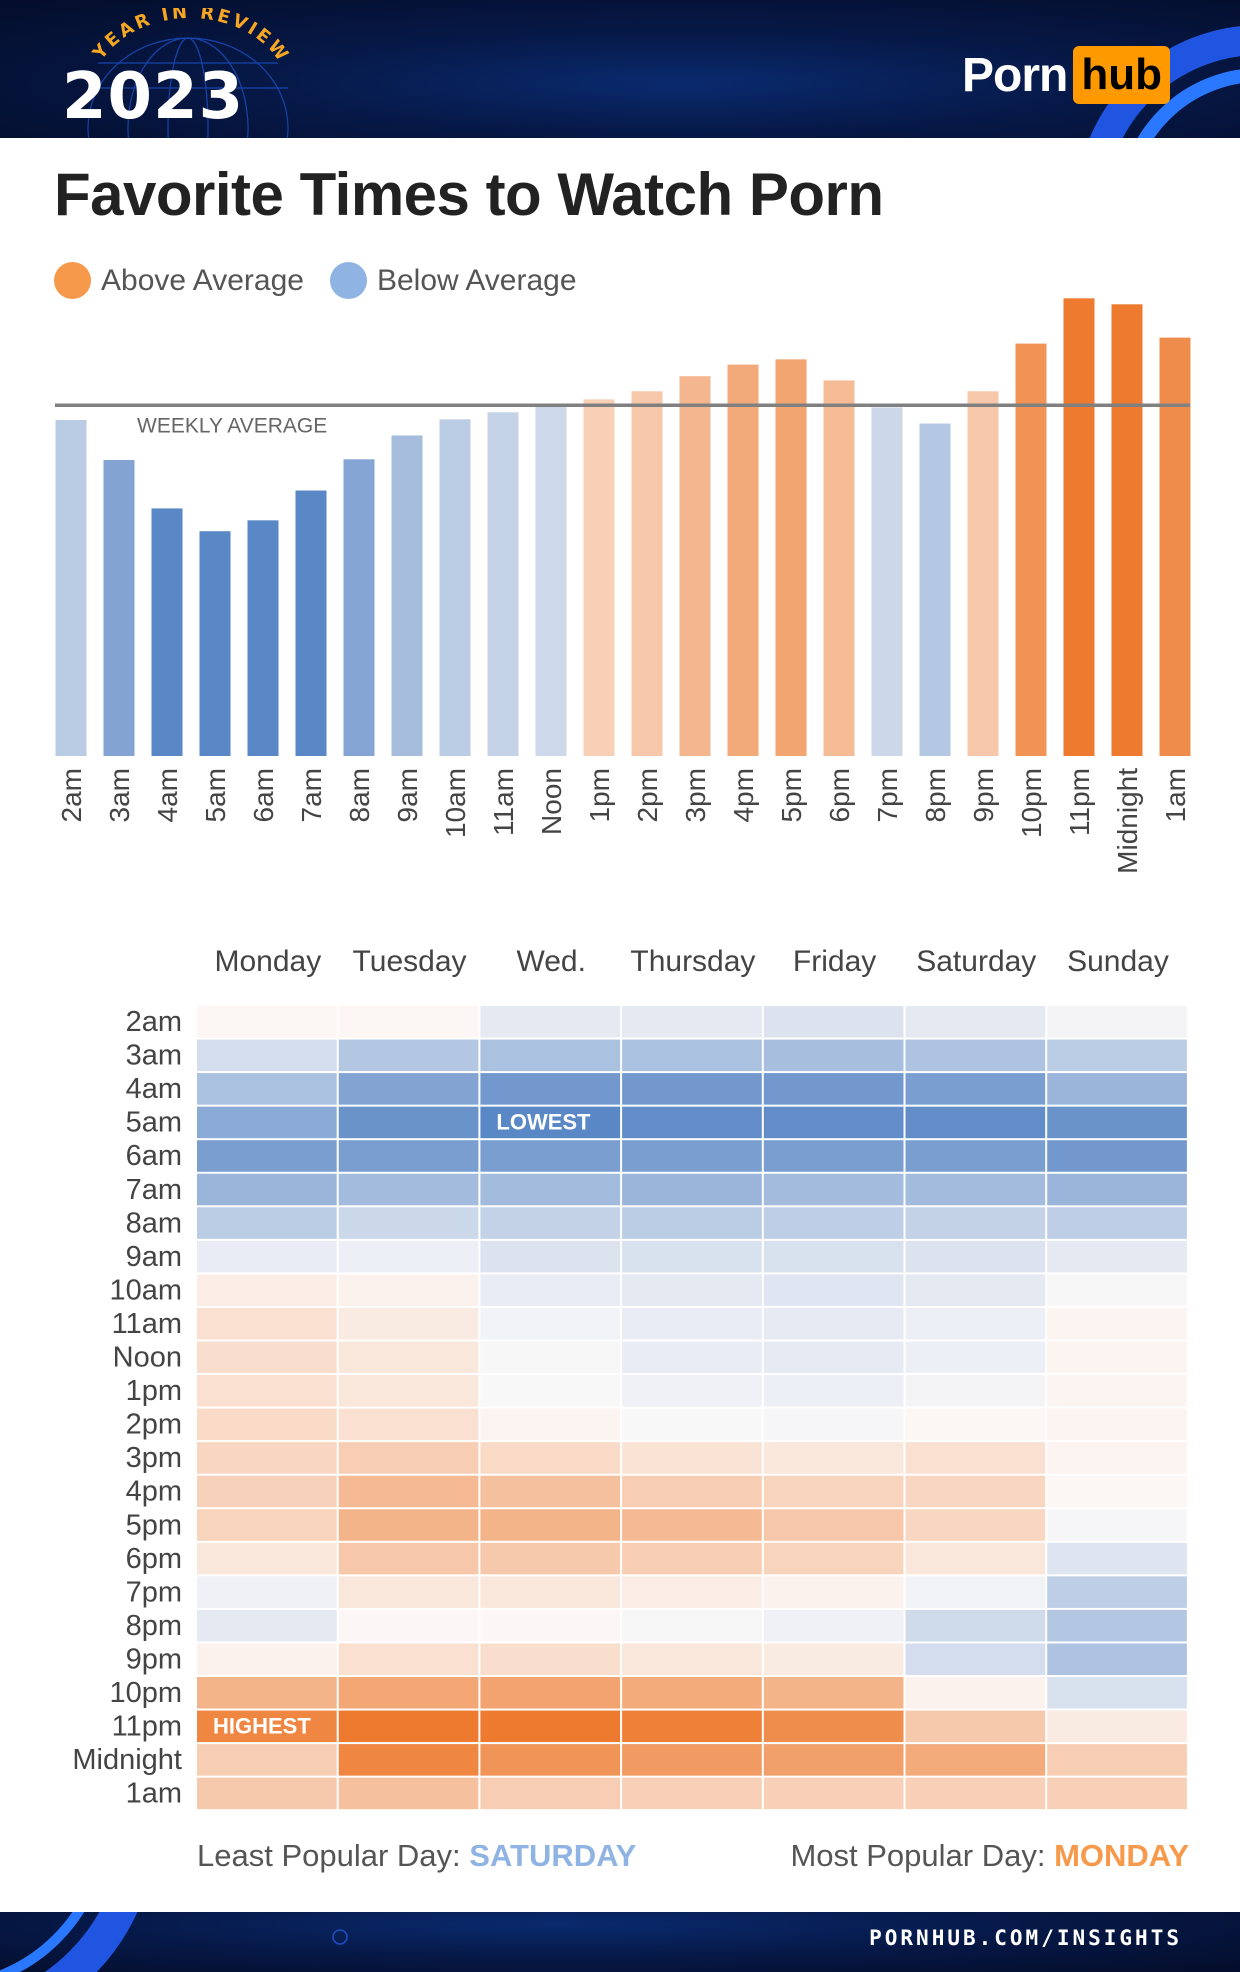 Image resolution: width=1240 pixels, height=1972 pixels. Describe the element at coordinates (1025, 1938) in the screenshot. I see `insights-link: PORNHUB.COM/INSIGHTS` at that location.